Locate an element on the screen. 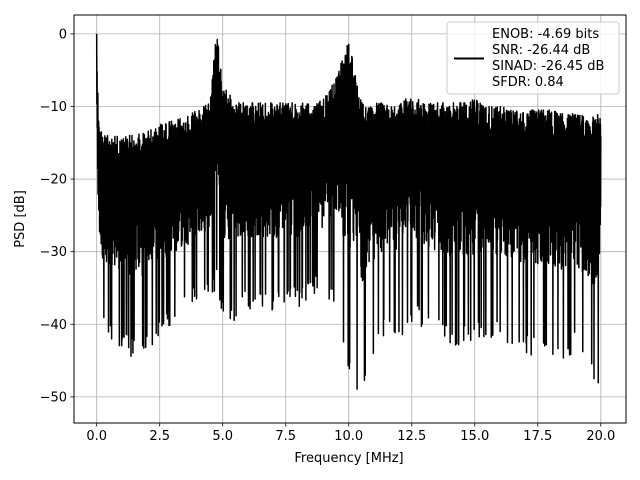 The height and width of the screenshot is (480, 640). legend-entry-snr: SNR: -26.44 dB is located at coordinates (541, 50).